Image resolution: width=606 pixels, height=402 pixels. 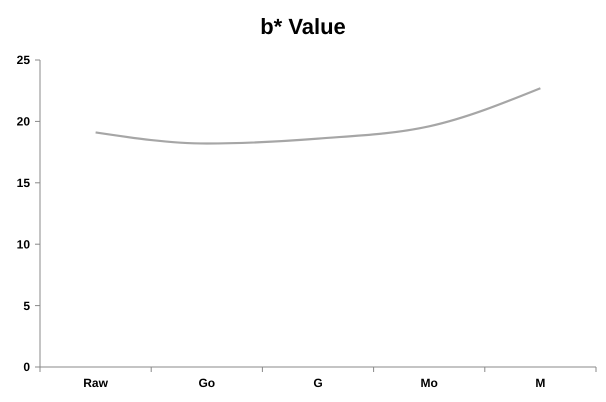 I want to click on y-tick-label: 20, so click(x=23, y=121).